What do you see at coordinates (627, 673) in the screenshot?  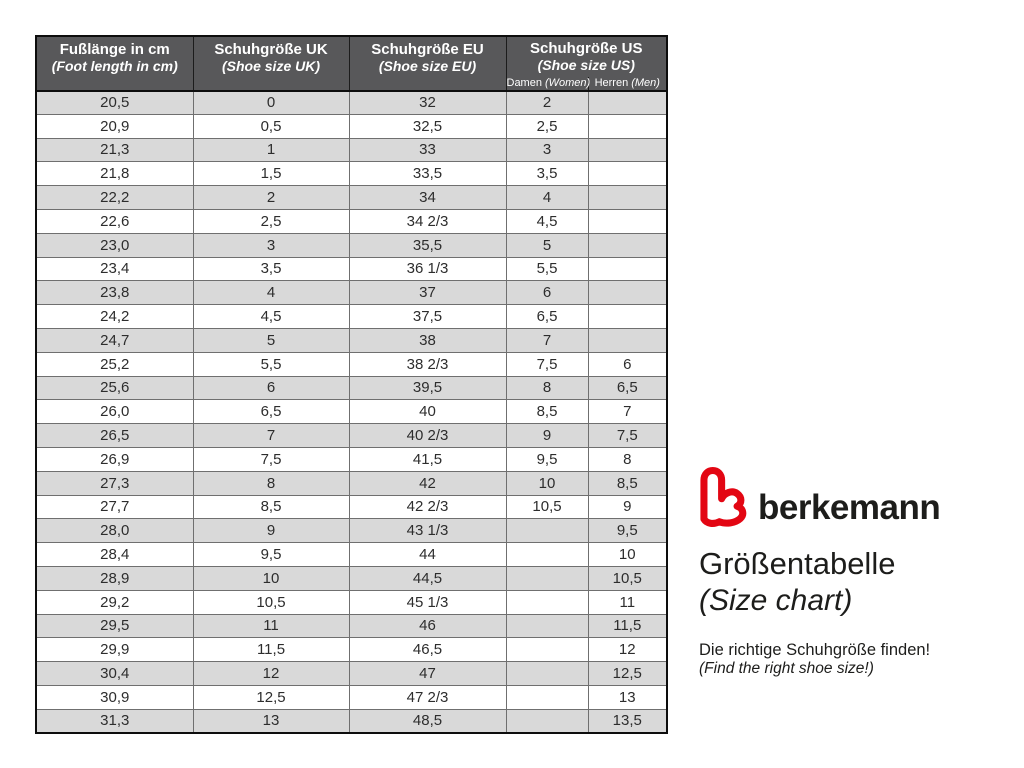 I see `table-cell: 12,5` at bounding box center [627, 673].